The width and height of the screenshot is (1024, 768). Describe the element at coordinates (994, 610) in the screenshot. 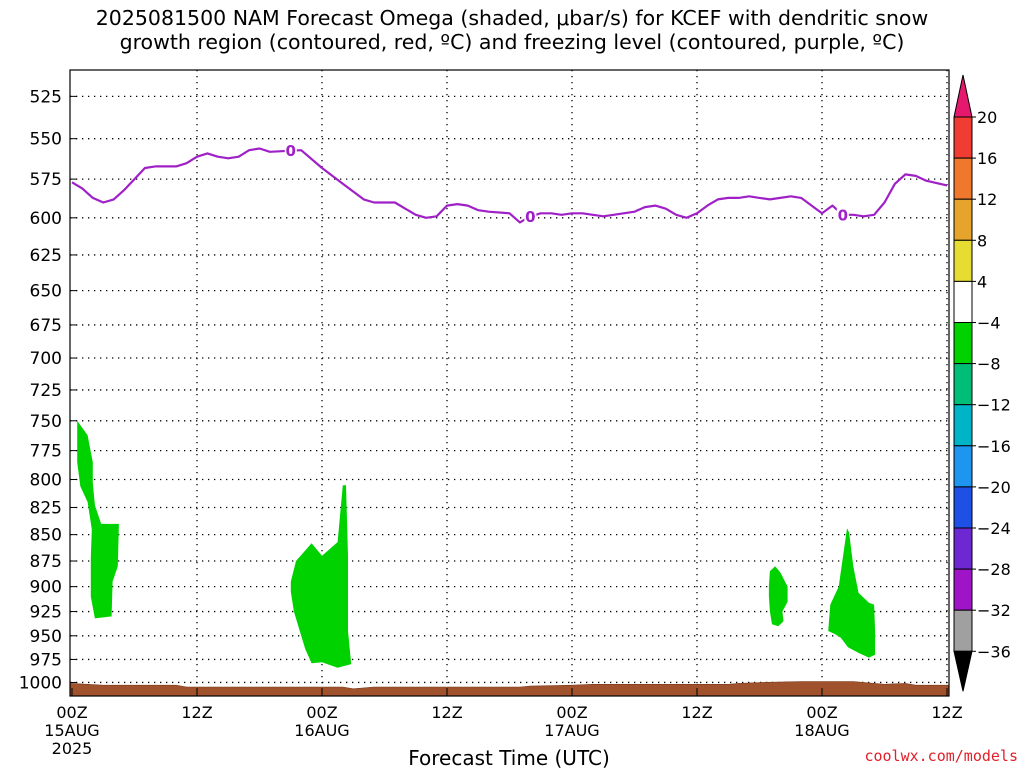

I see `colorbar-label: −32` at that location.